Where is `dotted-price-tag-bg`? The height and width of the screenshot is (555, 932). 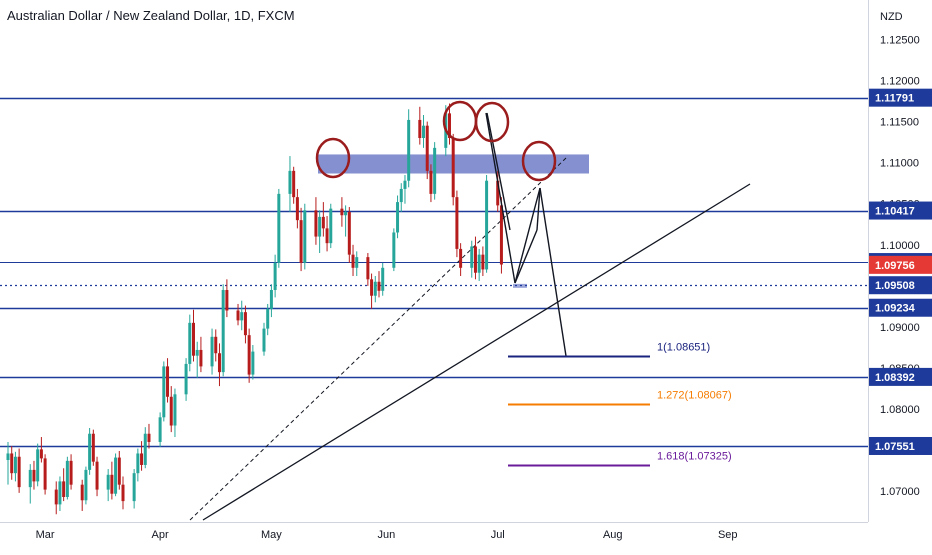
dotted-price-tag-bg is located at coordinates (900, 285).